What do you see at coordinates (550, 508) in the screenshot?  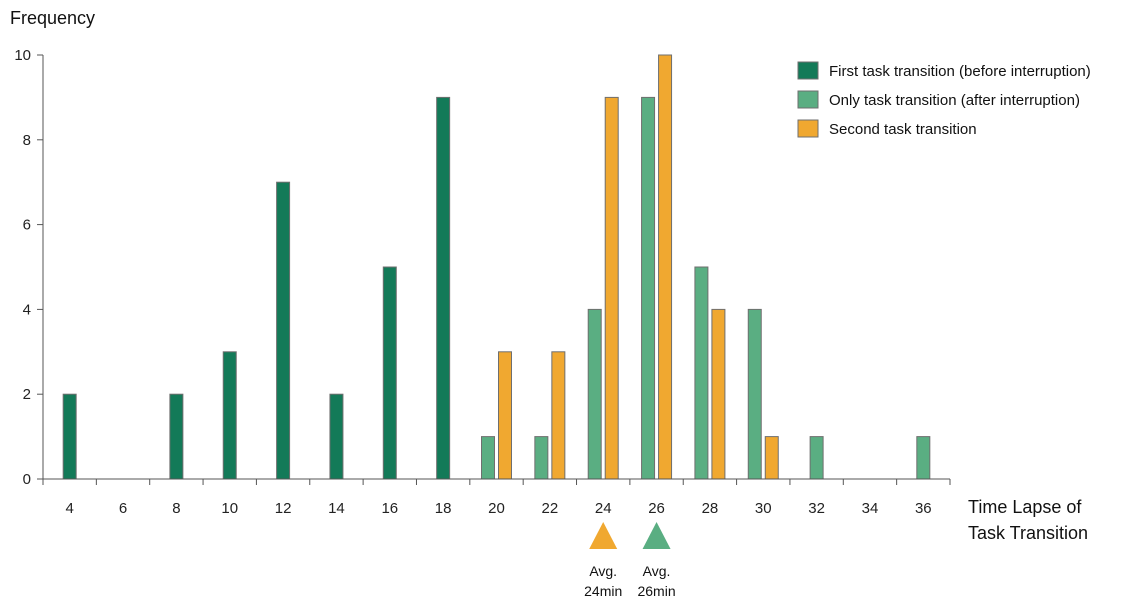 I see `x-tick-label: 22` at bounding box center [550, 508].